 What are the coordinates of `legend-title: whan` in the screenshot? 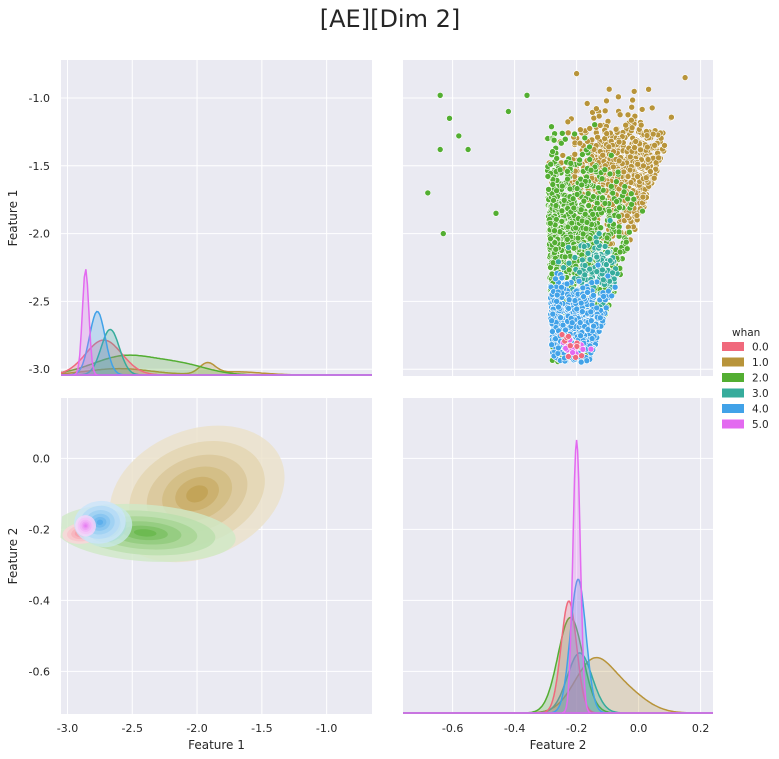 It's located at (746, 333).